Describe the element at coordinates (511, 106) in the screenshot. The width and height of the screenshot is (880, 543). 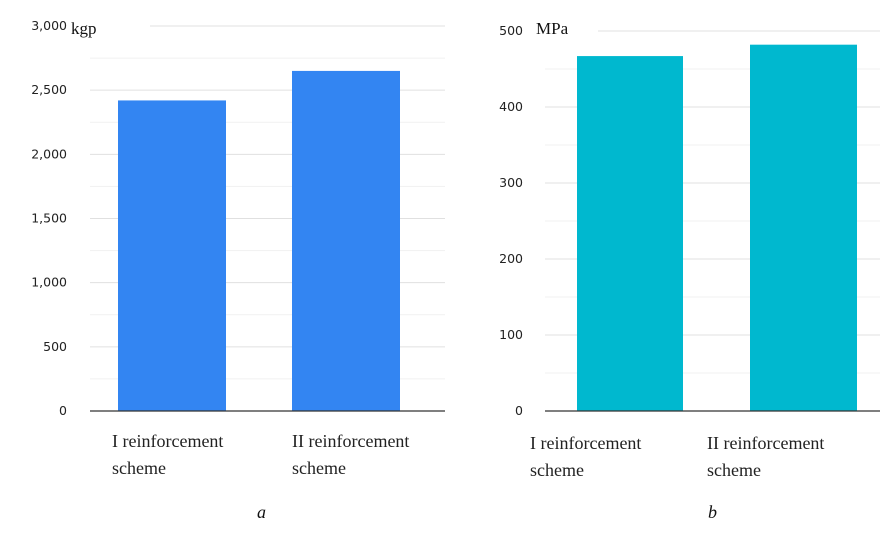
I see `y-tick-label: 400` at that location.